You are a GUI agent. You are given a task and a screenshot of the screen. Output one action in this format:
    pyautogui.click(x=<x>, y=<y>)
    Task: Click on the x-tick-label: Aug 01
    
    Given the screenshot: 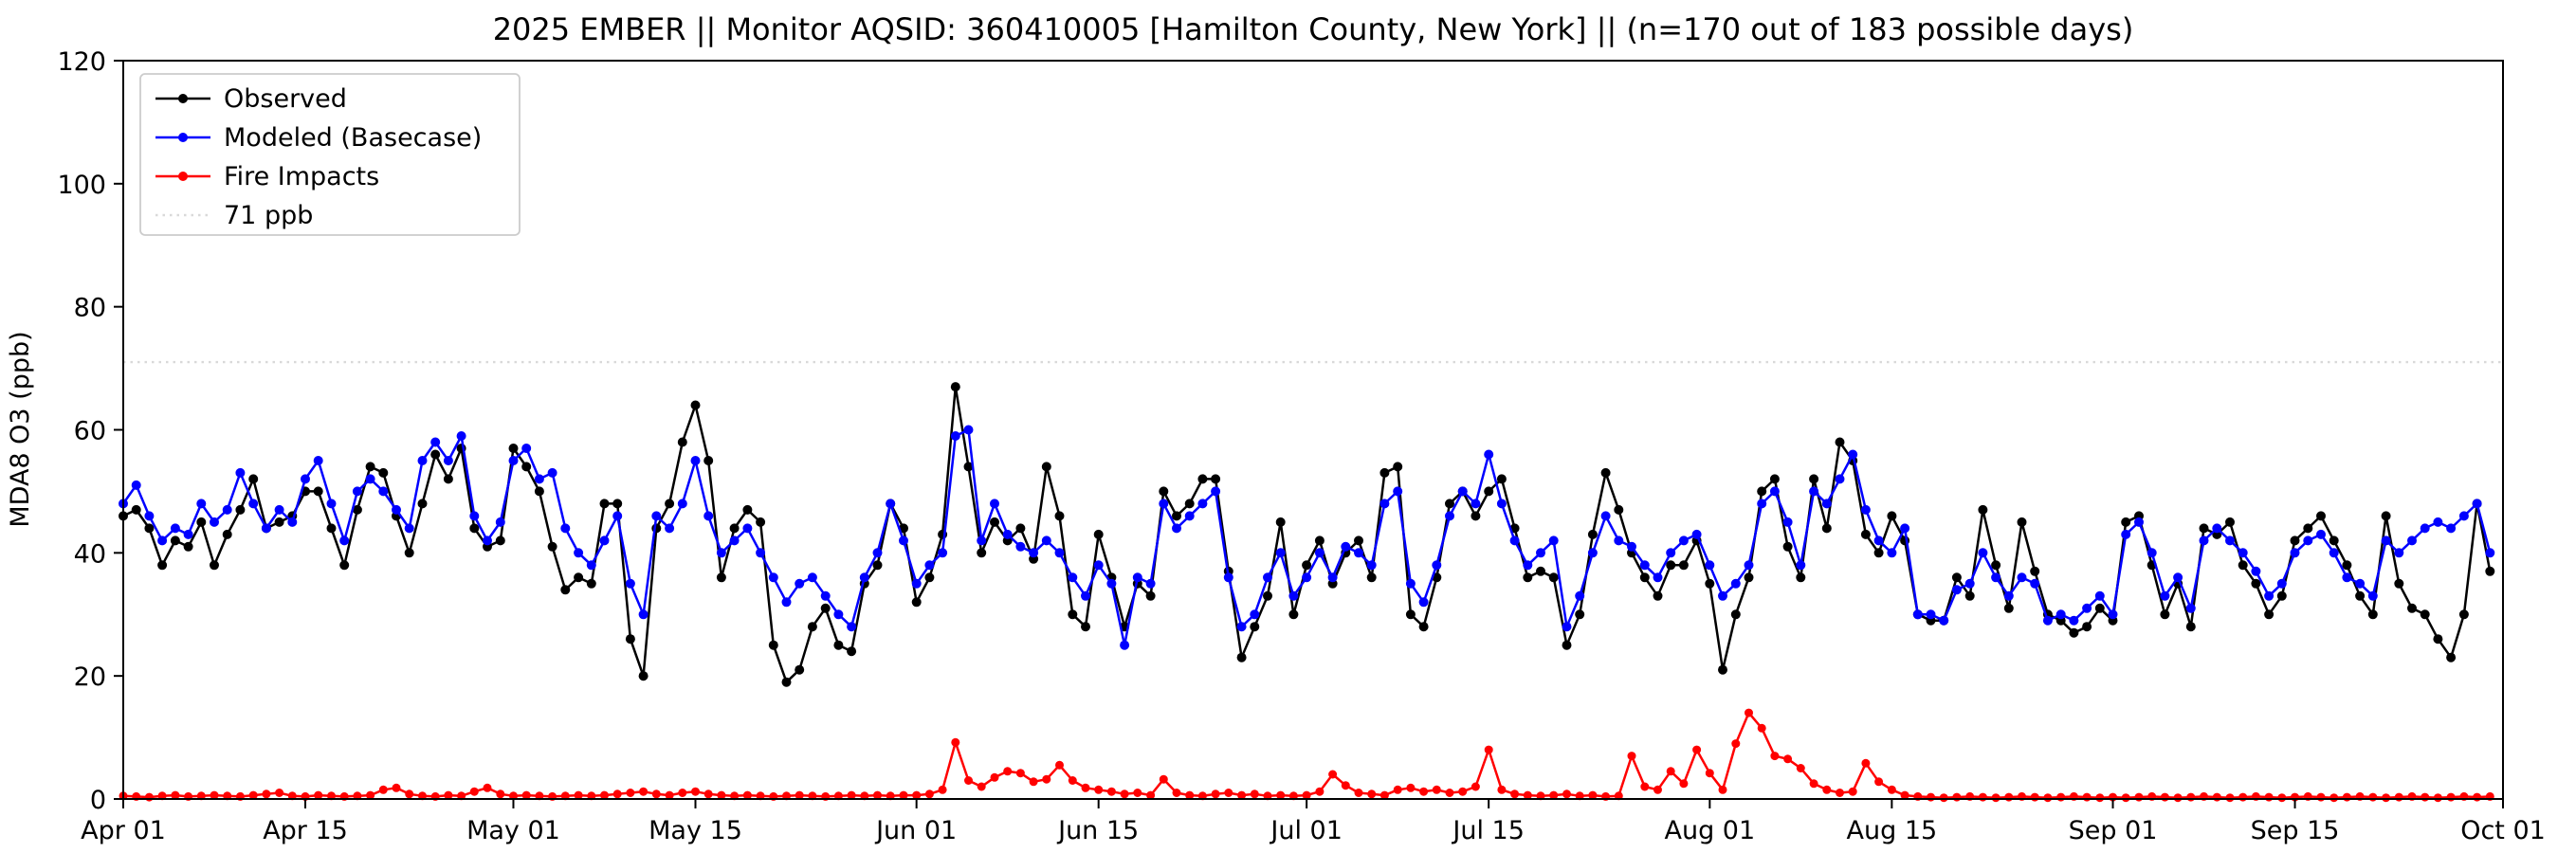 What is the action you would take?
    pyautogui.click(x=1709, y=830)
    